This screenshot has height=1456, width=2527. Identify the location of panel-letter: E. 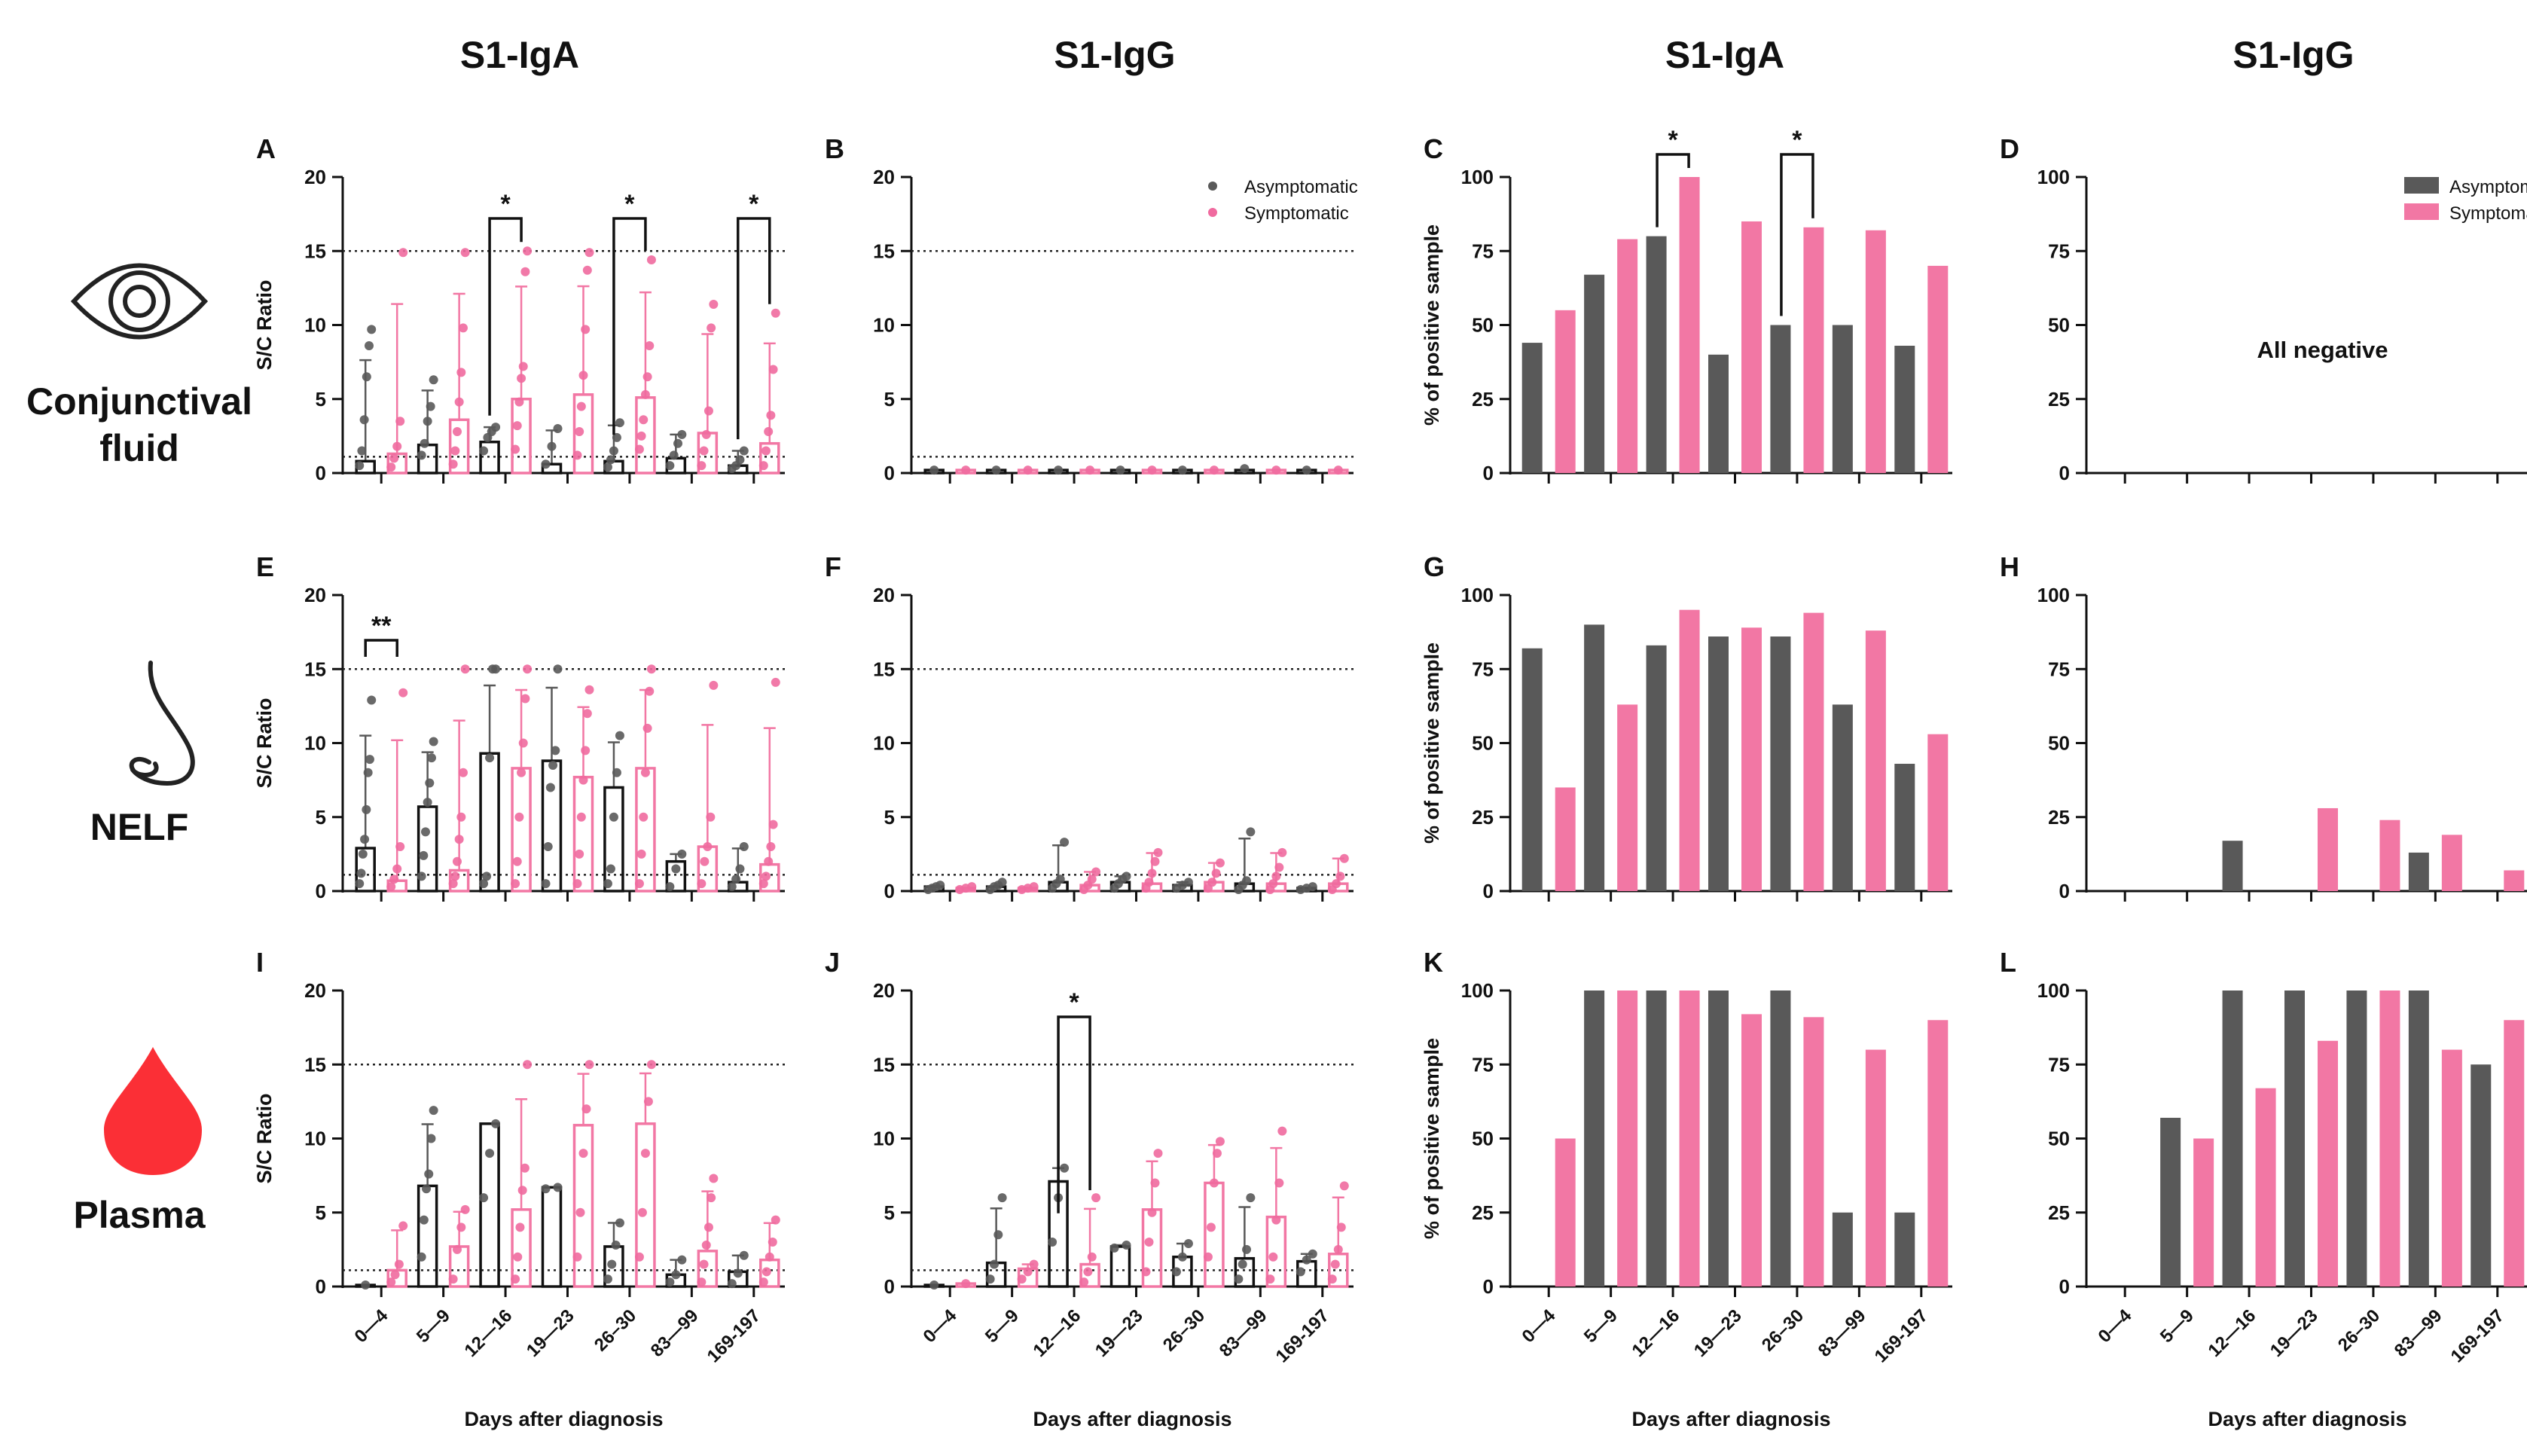
(265, 566).